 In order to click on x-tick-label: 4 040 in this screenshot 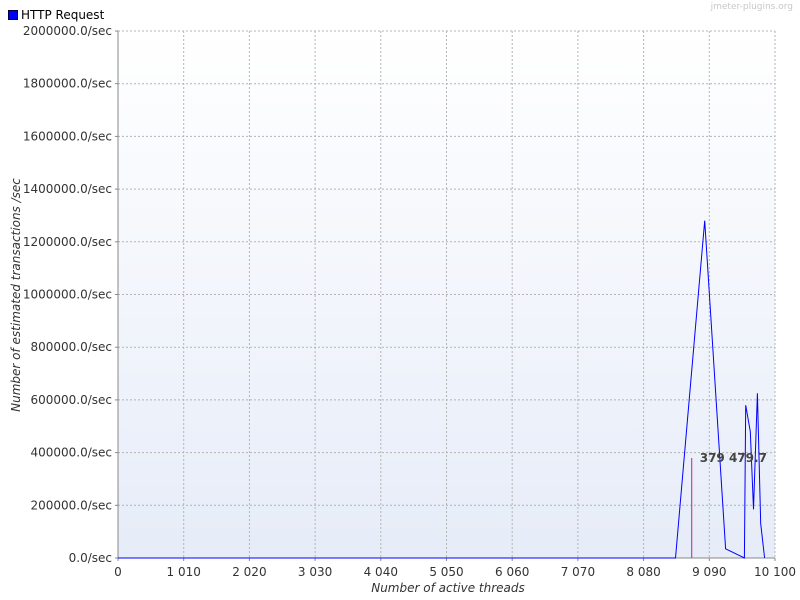, I will do `click(381, 572)`.